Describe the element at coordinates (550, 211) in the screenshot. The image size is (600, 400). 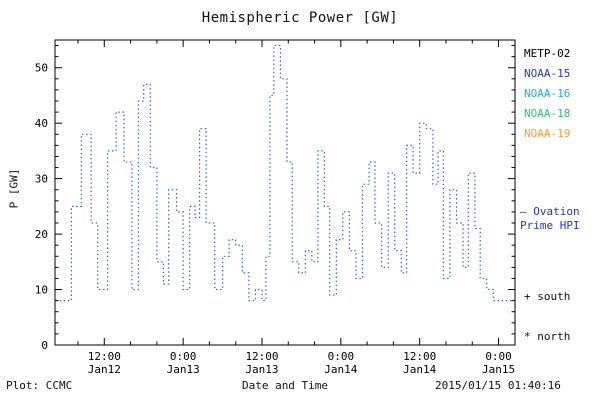
I see `ovation-line1: — Ovation` at that location.